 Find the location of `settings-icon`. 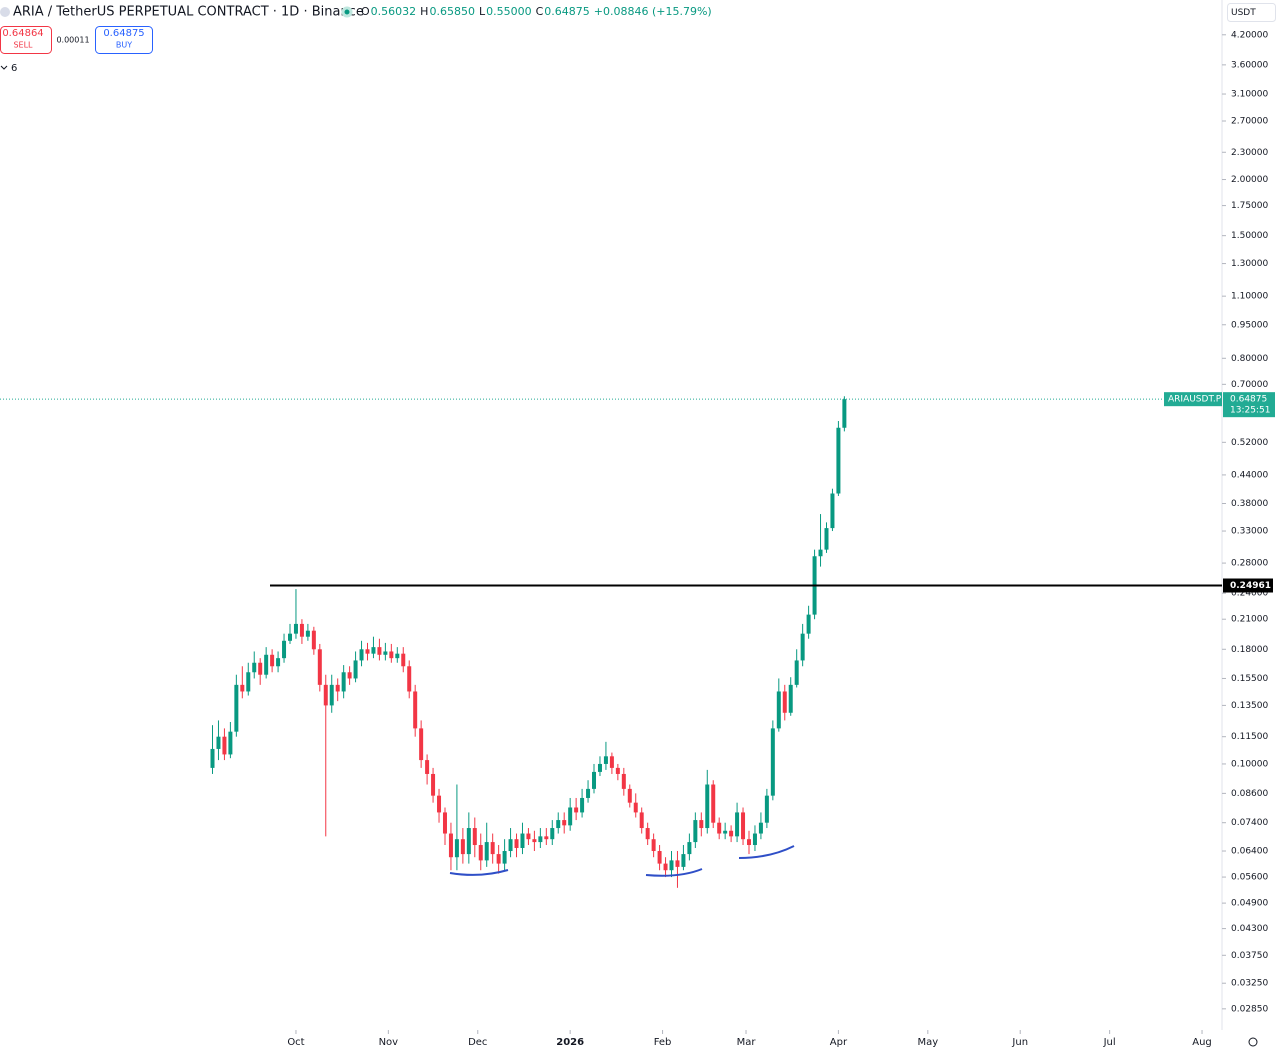

settings-icon is located at coordinates (1253, 1042).